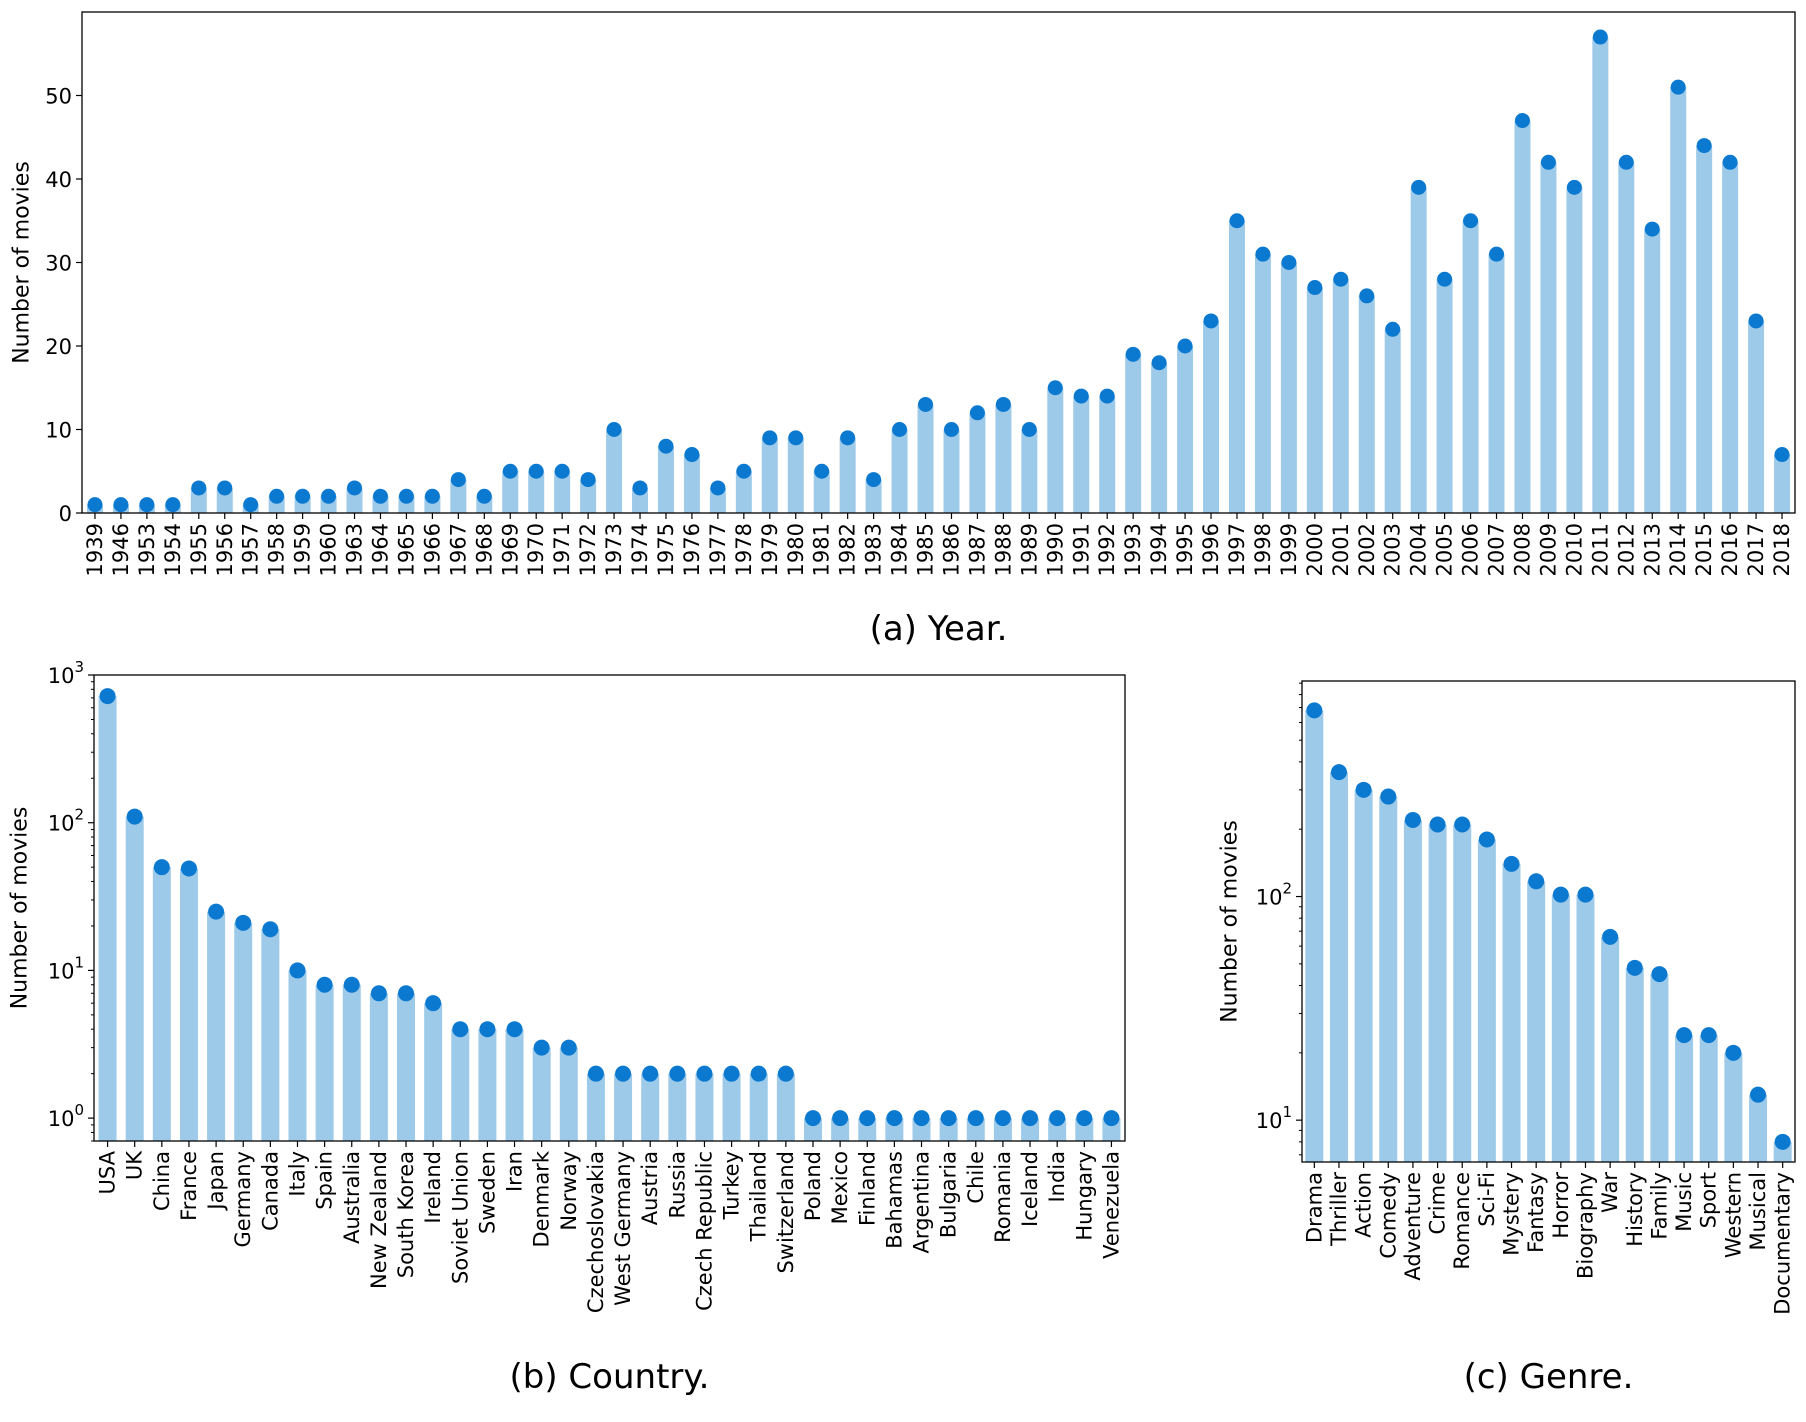 This screenshot has width=1806, height=1422. What do you see at coordinates (650, 1188) in the screenshot?
I see `x-tick-label: Austria` at bounding box center [650, 1188].